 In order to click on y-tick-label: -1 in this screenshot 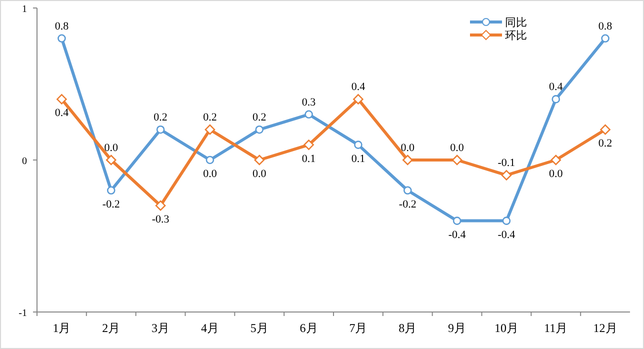, I will do `click(22, 313)`.